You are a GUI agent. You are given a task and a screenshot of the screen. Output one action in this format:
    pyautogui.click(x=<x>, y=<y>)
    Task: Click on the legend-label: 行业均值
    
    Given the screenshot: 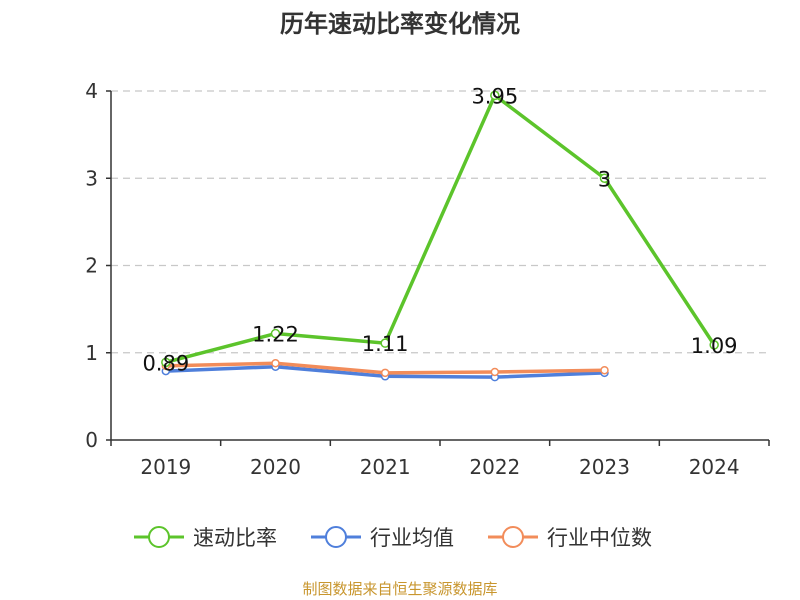 What is the action you would take?
    pyautogui.click(x=412, y=538)
    